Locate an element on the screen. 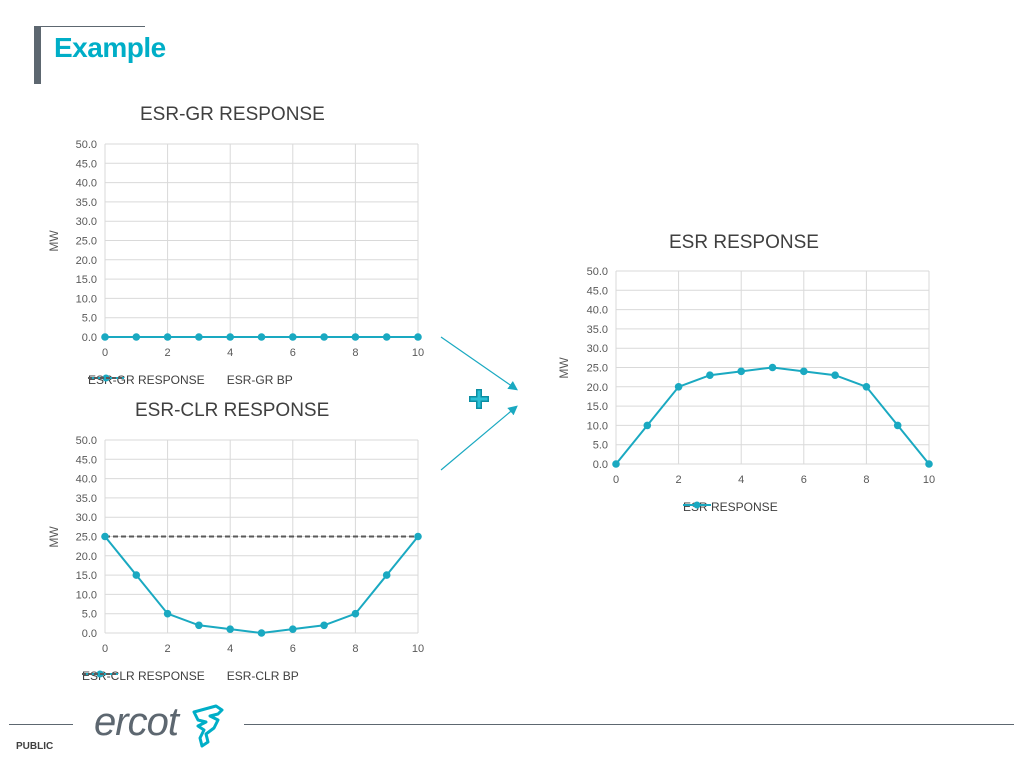 This screenshot has height=768, width=1024. chart-legend: ESR RESPONSE is located at coordinates (741, 507).